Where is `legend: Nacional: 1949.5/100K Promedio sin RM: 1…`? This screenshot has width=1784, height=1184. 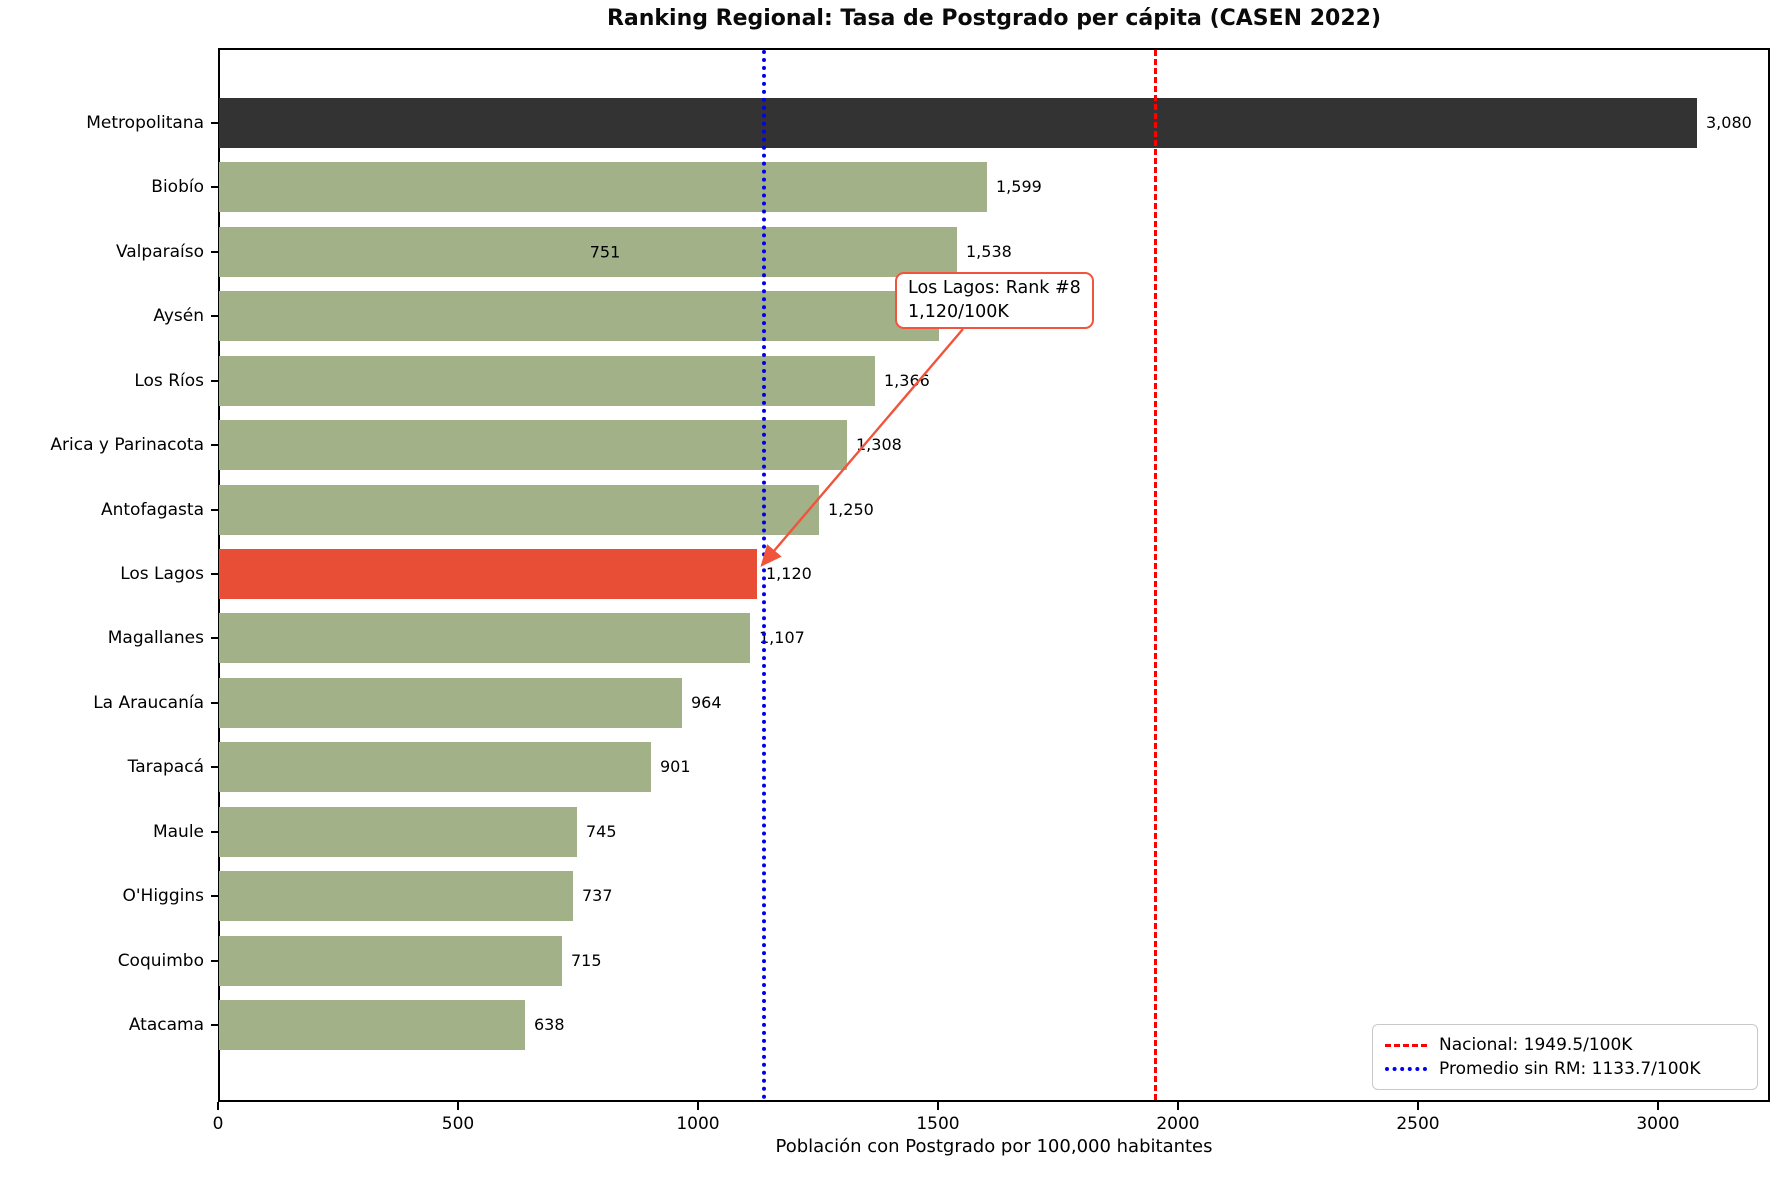
legend: Nacional: 1949.5/100K Promedio sin RM: 1… is located at coordinates (1565, 1057).